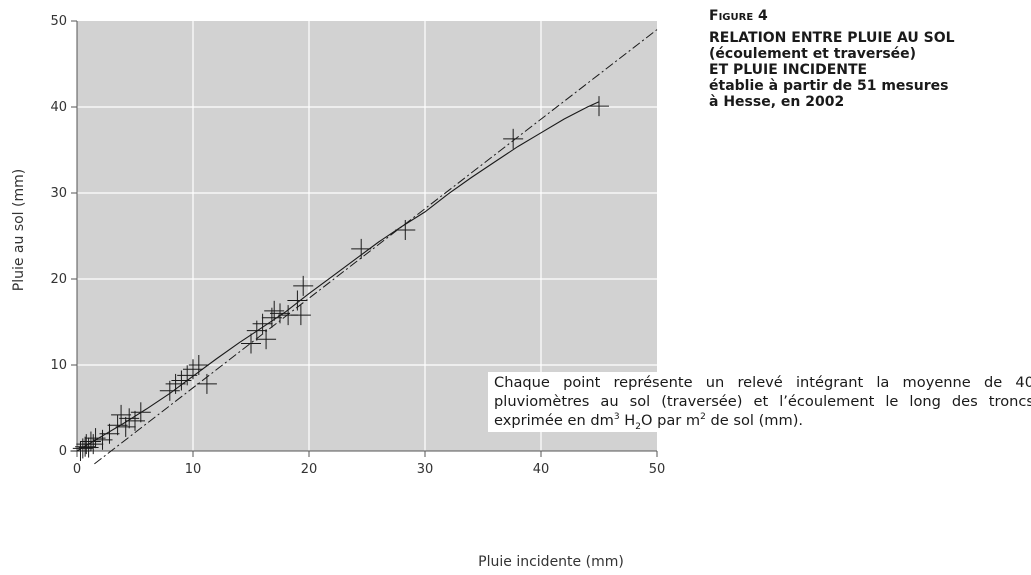 This screenshot has width=1031, height=575. I want to click on figure-title-line: RELATION ENTRE PLUIE AU SOL, so click(832, 38).